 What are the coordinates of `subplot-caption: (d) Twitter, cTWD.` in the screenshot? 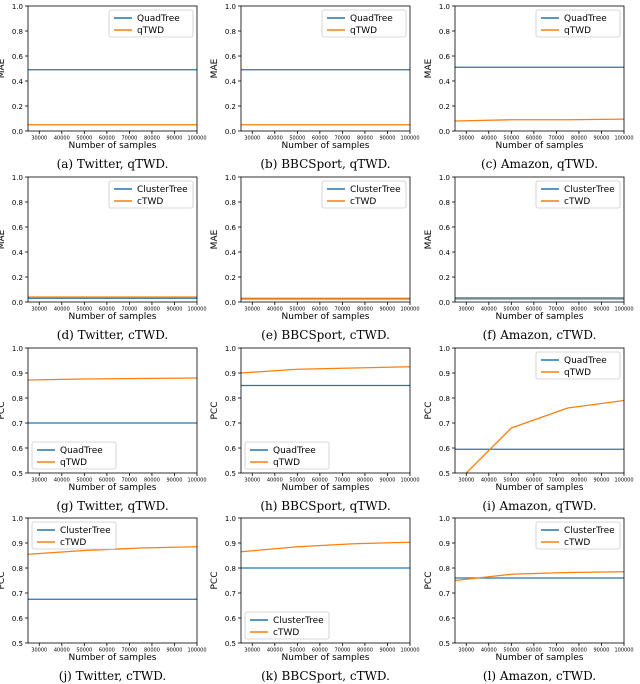 It's located at (112, 335).